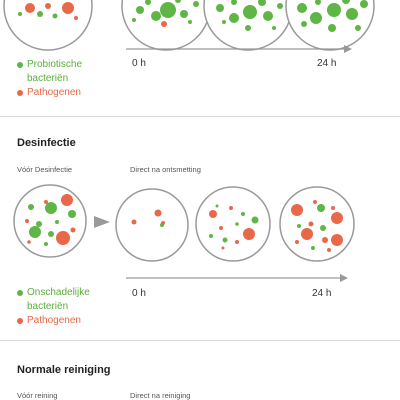  Describe the element at coordinates (152, 225) in the screenshot. I see `petri-dish-after-disinfection` at that location.